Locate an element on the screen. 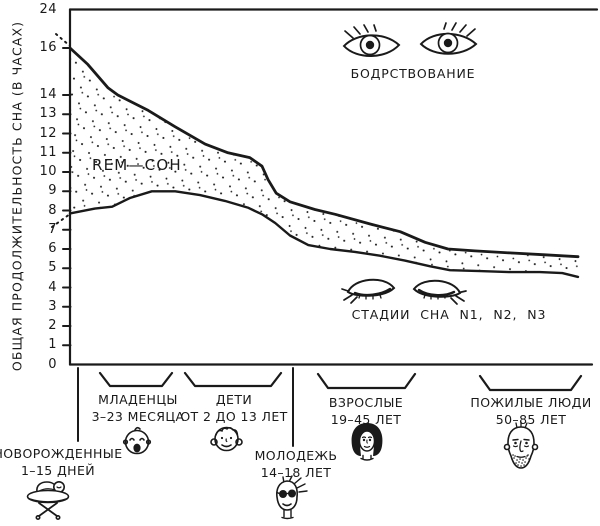  y-axis-tick-label: 24 is located at coordinates (48, 9).